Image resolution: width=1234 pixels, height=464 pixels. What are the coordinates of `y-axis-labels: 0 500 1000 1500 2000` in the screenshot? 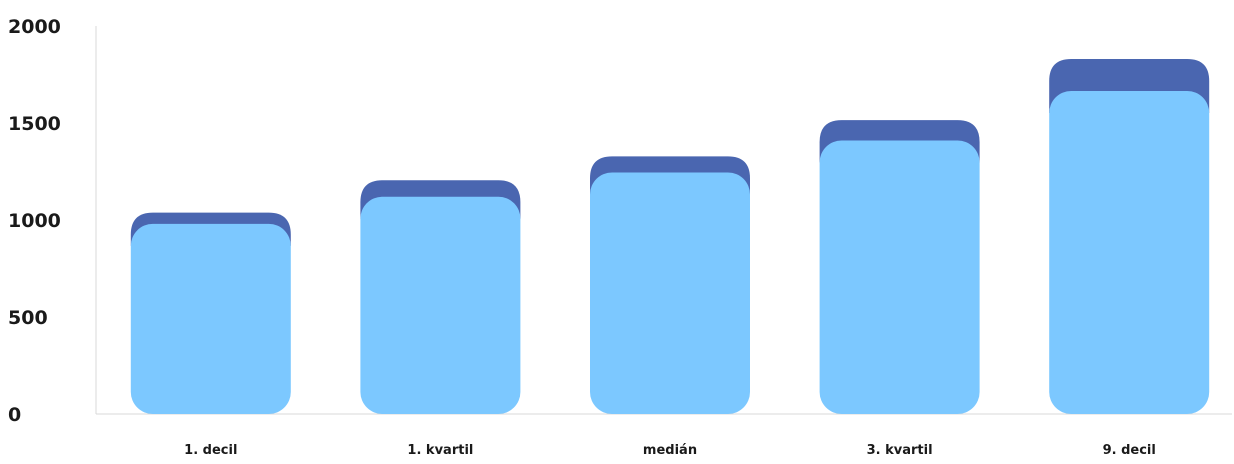 It's located at (34, 221).